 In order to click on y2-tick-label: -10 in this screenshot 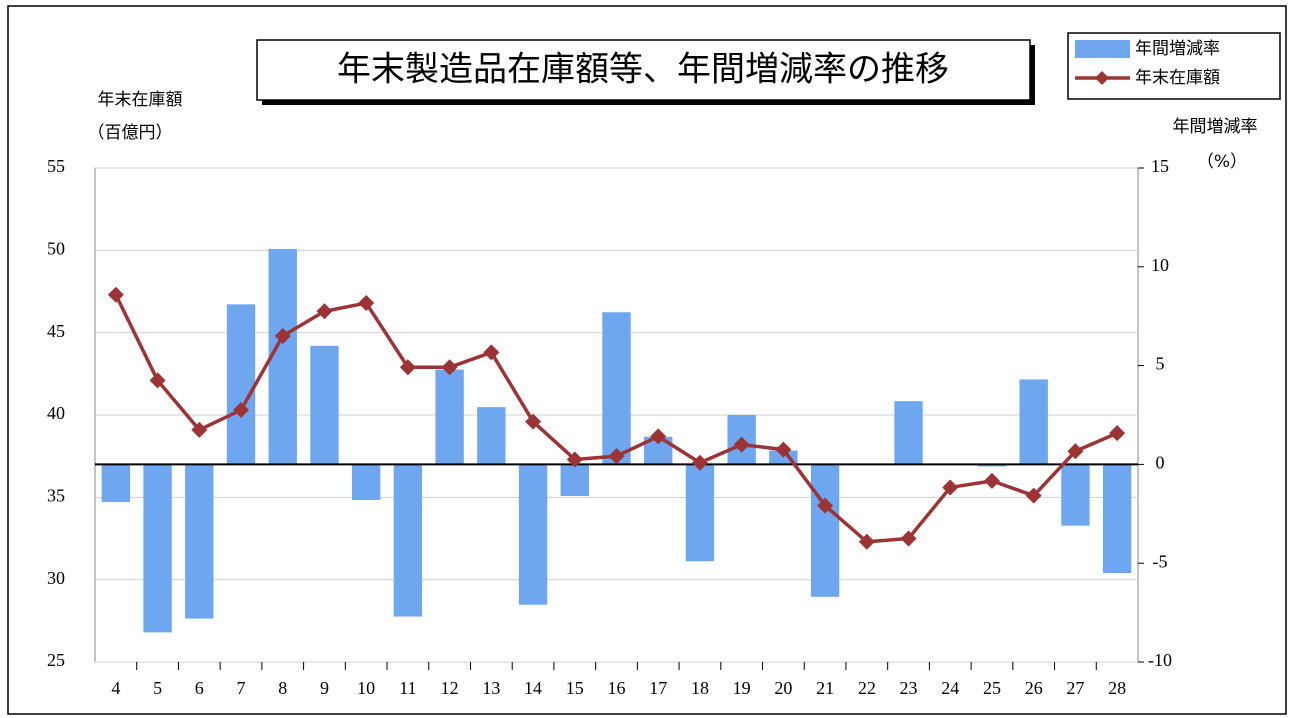, I will do `click(1160, 660)`.